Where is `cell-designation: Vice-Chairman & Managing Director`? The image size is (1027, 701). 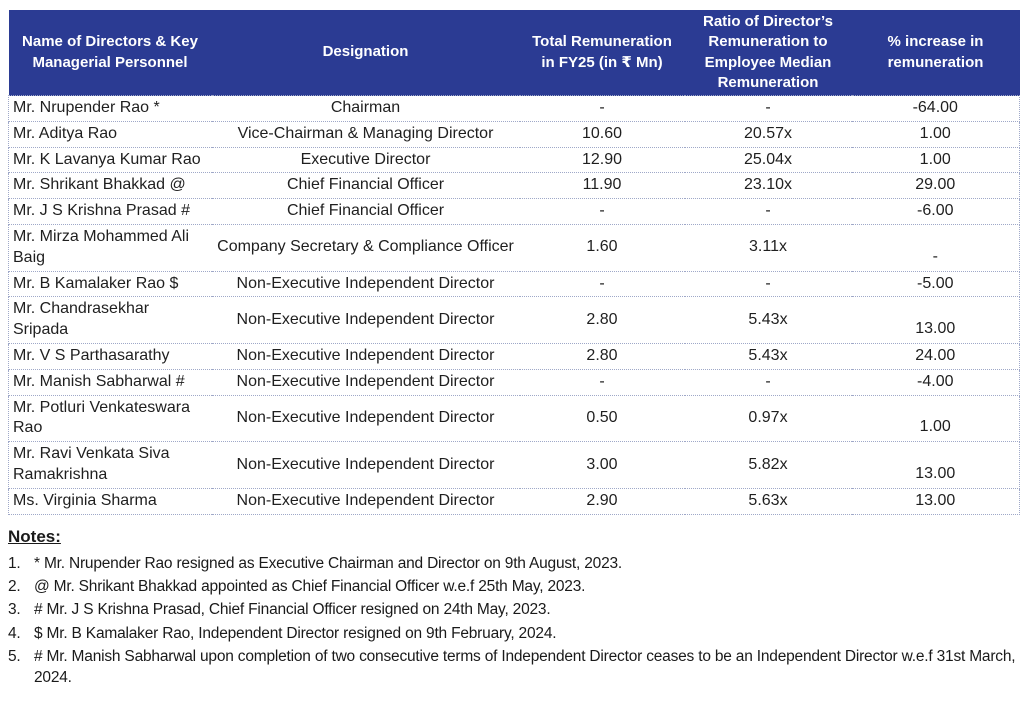
cell-designation: Vice-Chairman & Managing Director is located at coordinates (365, 134).